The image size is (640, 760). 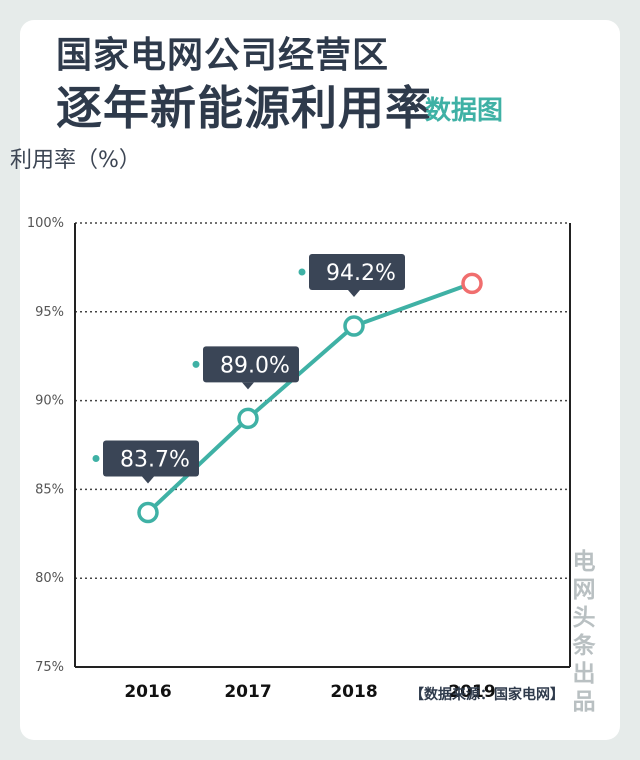 I want to click on x-tick-label: 2016, so click(x=147, y=692).